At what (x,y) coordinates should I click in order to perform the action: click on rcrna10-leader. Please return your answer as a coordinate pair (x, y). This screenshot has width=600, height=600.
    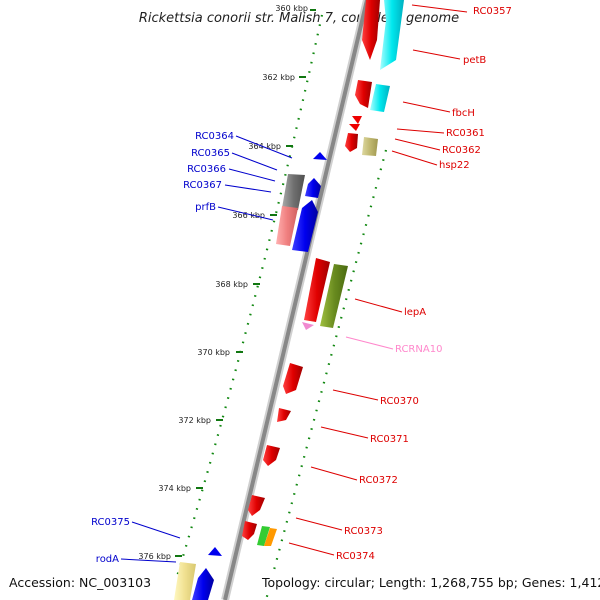
    Looking at the image, I should click on (369, 343).